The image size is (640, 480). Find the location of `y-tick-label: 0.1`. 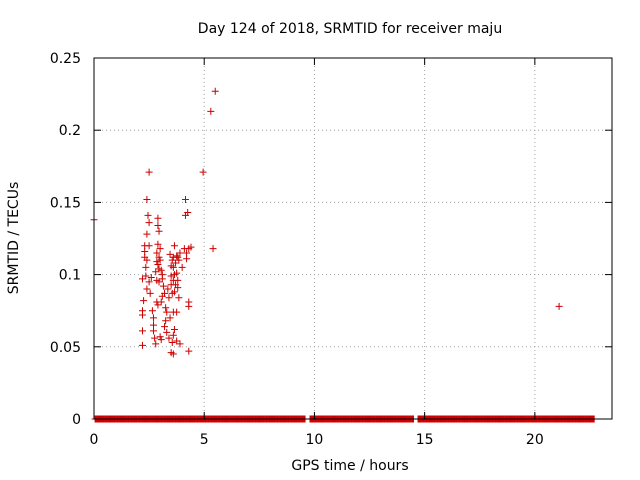

y-tick-label: 0.1 is located at coordinates (70, 276).